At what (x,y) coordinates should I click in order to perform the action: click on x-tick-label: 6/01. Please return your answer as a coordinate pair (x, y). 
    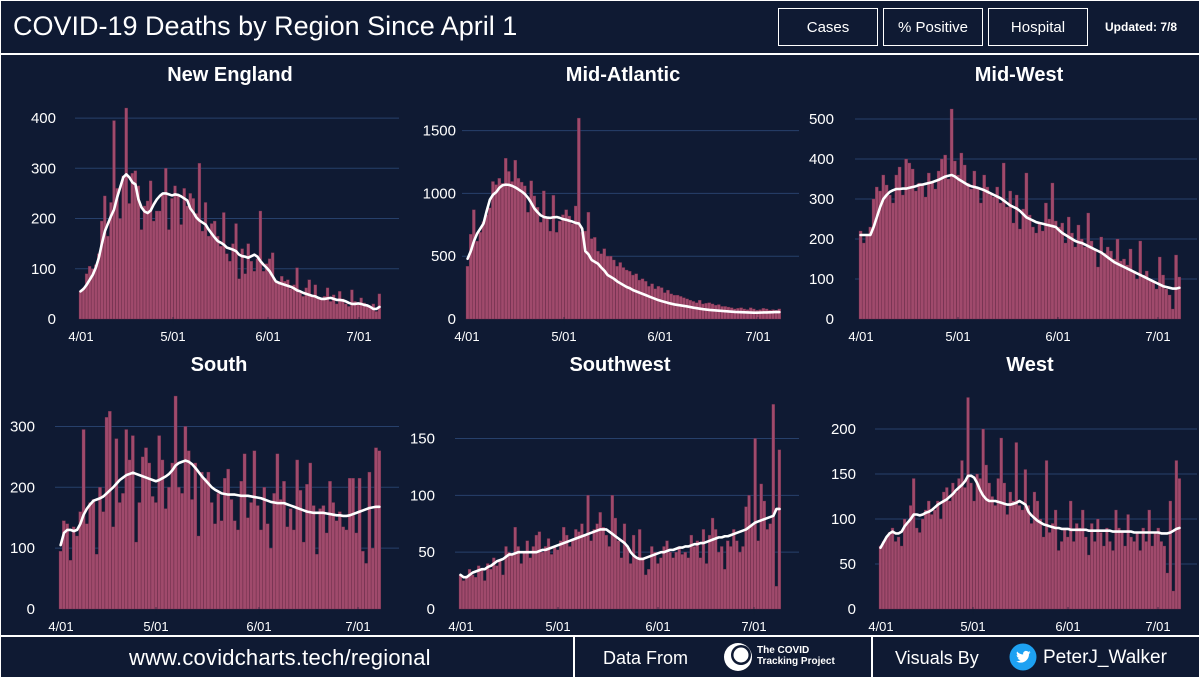
    Looking at the image, I should click on (1067, 626).